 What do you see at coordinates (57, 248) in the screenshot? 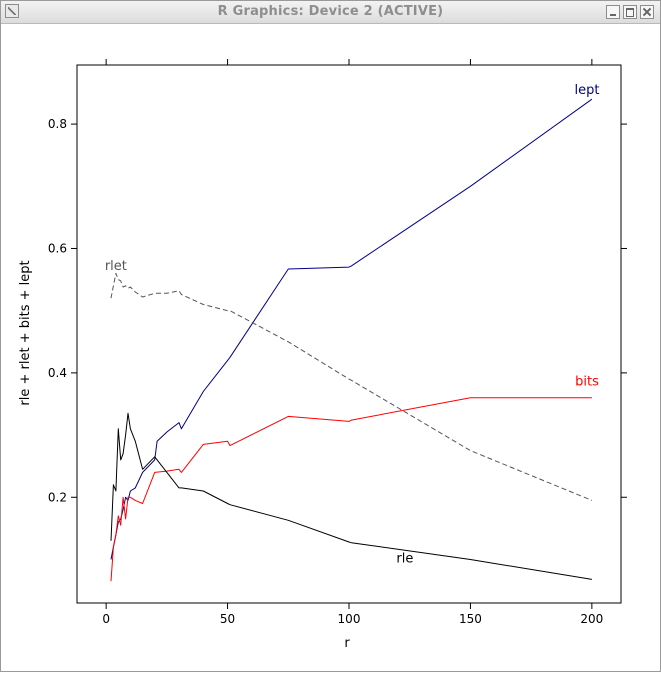
I see `y-tick-label-0.6: 0.6` at bounding box center [57, 248].